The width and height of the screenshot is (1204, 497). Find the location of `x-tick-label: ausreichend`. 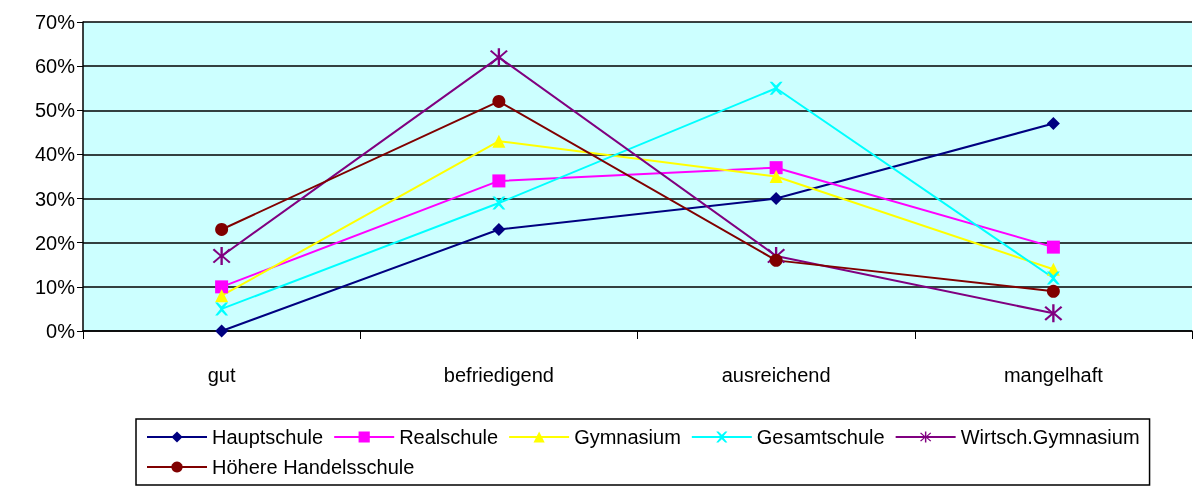

x-tick-label: ausreichend is located at coordinates (776, 375).